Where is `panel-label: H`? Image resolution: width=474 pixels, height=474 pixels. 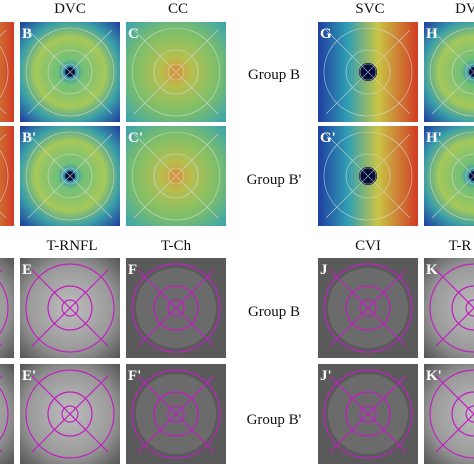
panel-label: H is located at coordinates (432, 34).